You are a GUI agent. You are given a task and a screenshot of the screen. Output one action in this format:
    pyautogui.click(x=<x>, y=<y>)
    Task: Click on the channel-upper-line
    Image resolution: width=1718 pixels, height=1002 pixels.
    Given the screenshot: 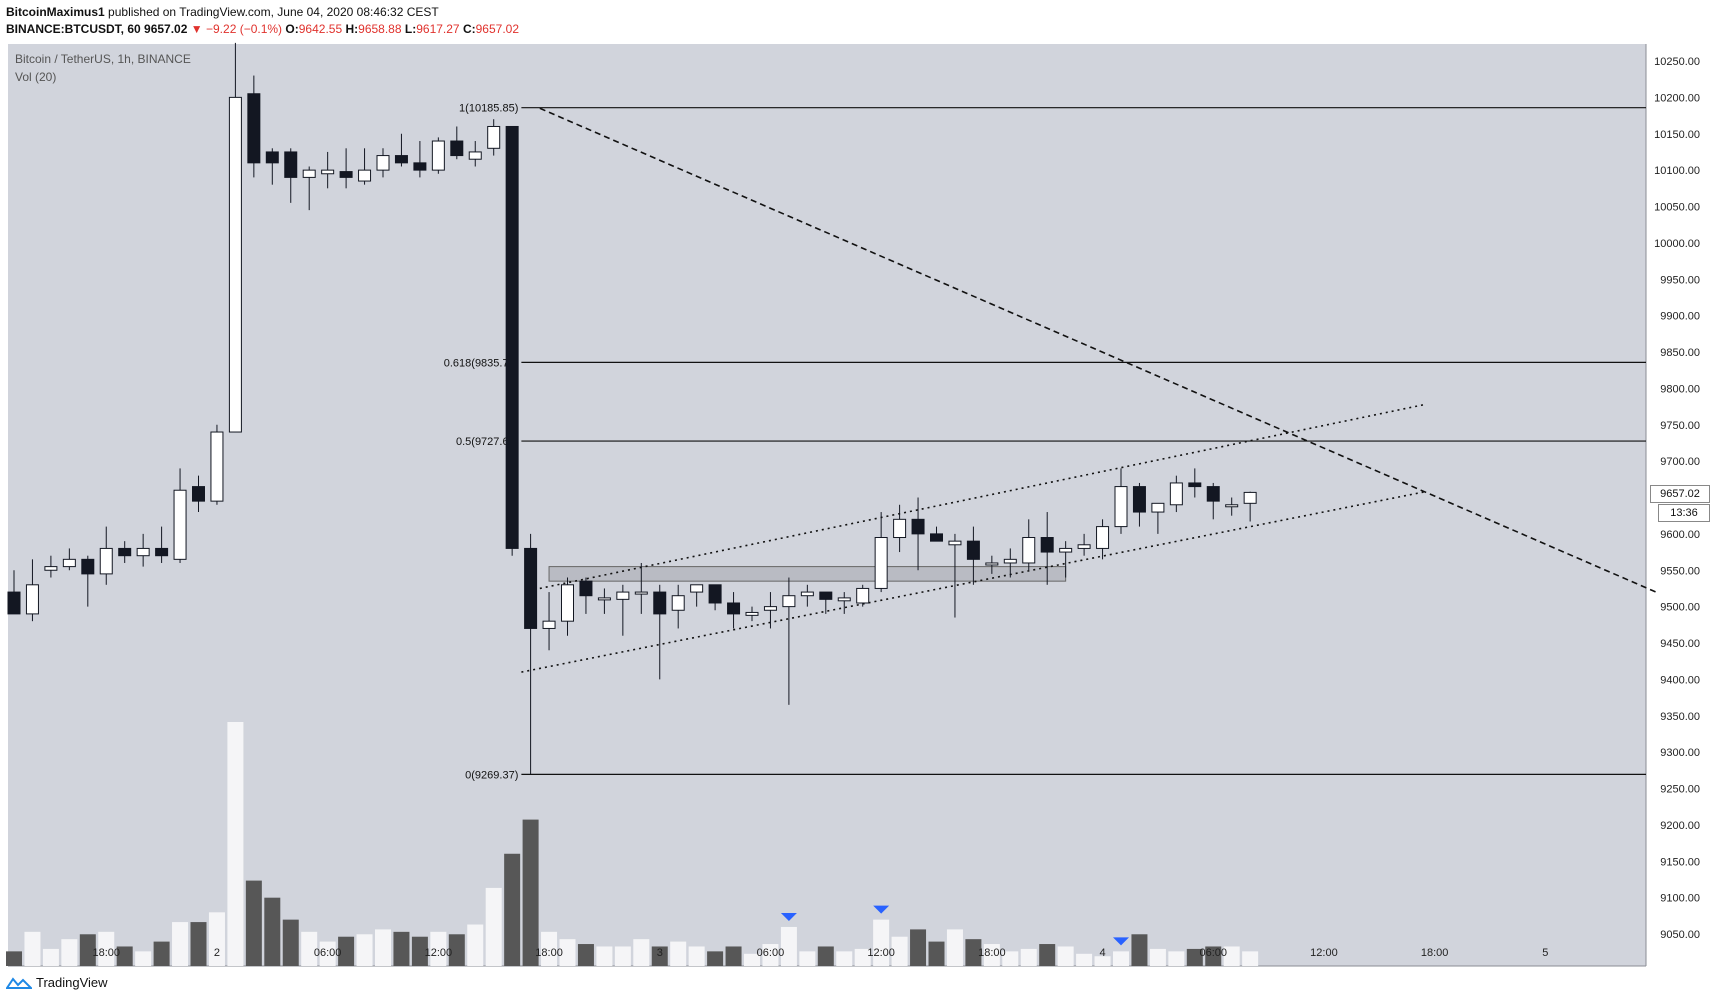 What is the action you would take?
    pyautogui.click(x=982, y=496)
    